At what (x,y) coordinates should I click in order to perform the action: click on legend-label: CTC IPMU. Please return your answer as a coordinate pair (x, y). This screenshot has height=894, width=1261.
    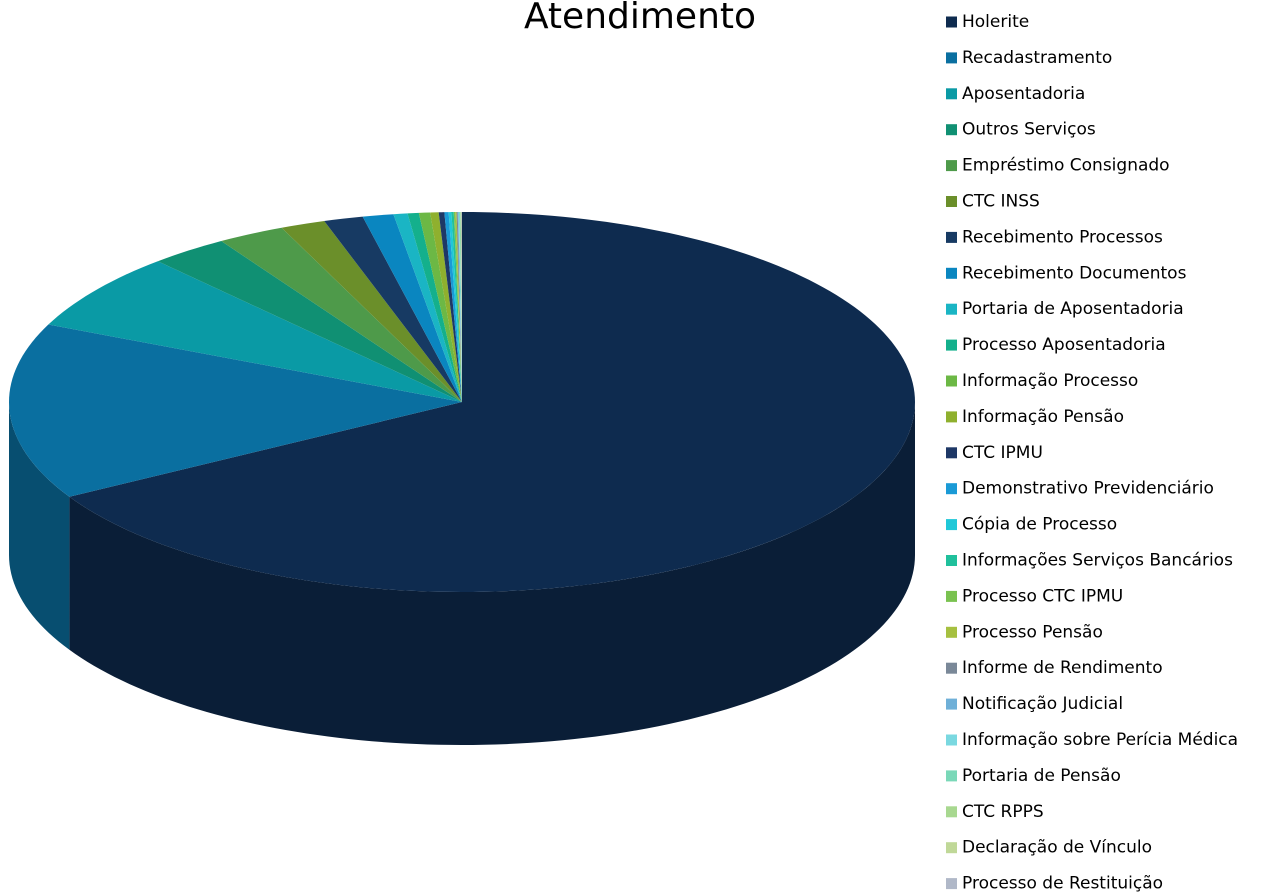
    Looking at the image, I should click on (1002, 453).